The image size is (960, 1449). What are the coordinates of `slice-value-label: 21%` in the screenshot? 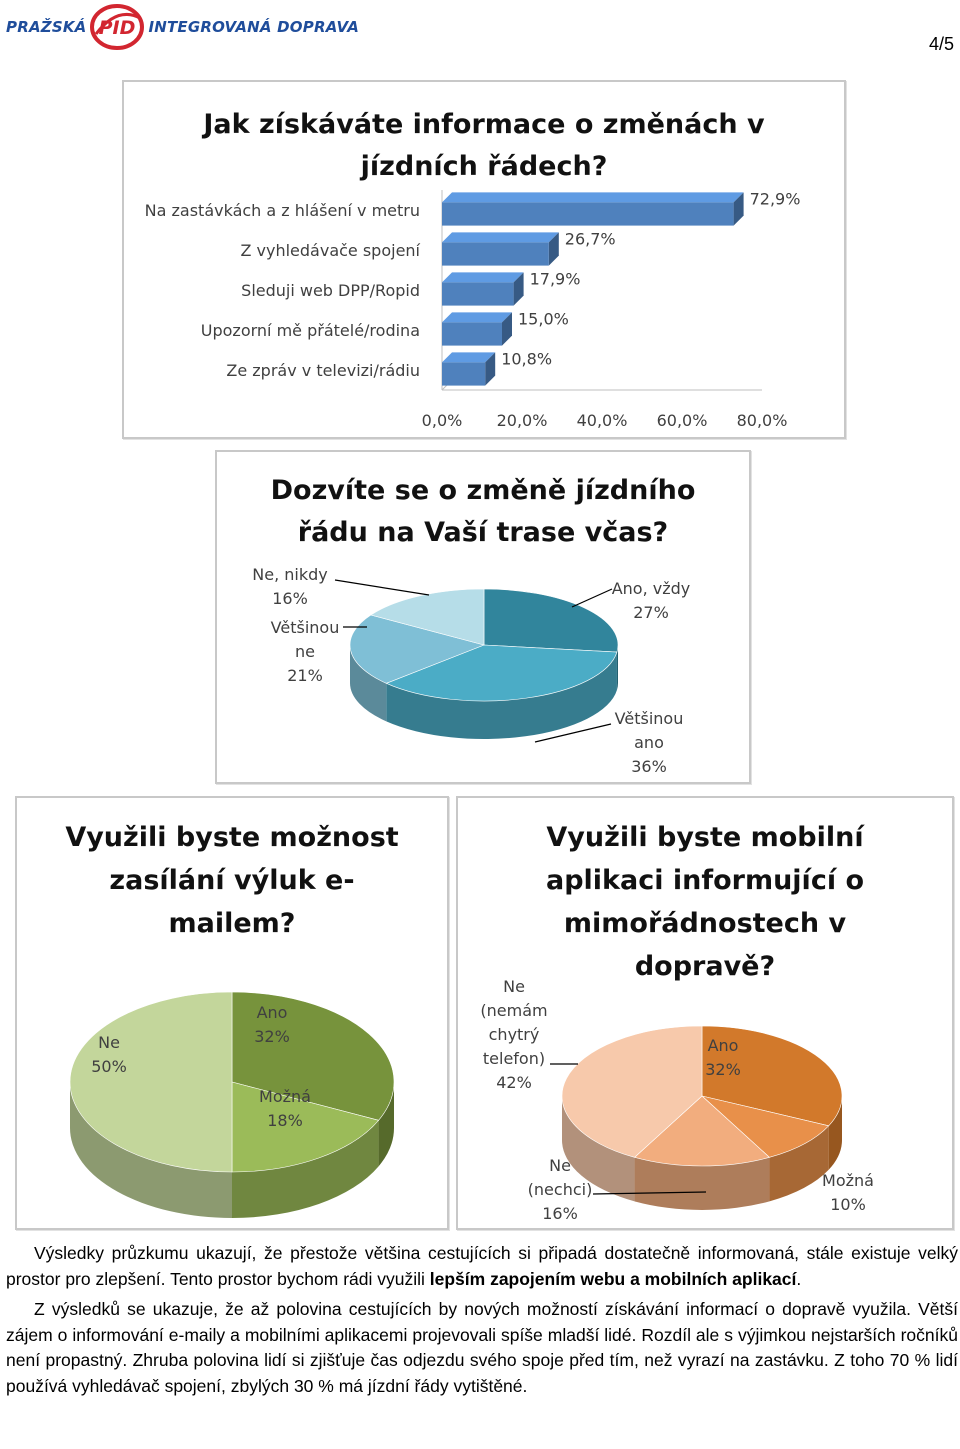 It's located at (305, 675).